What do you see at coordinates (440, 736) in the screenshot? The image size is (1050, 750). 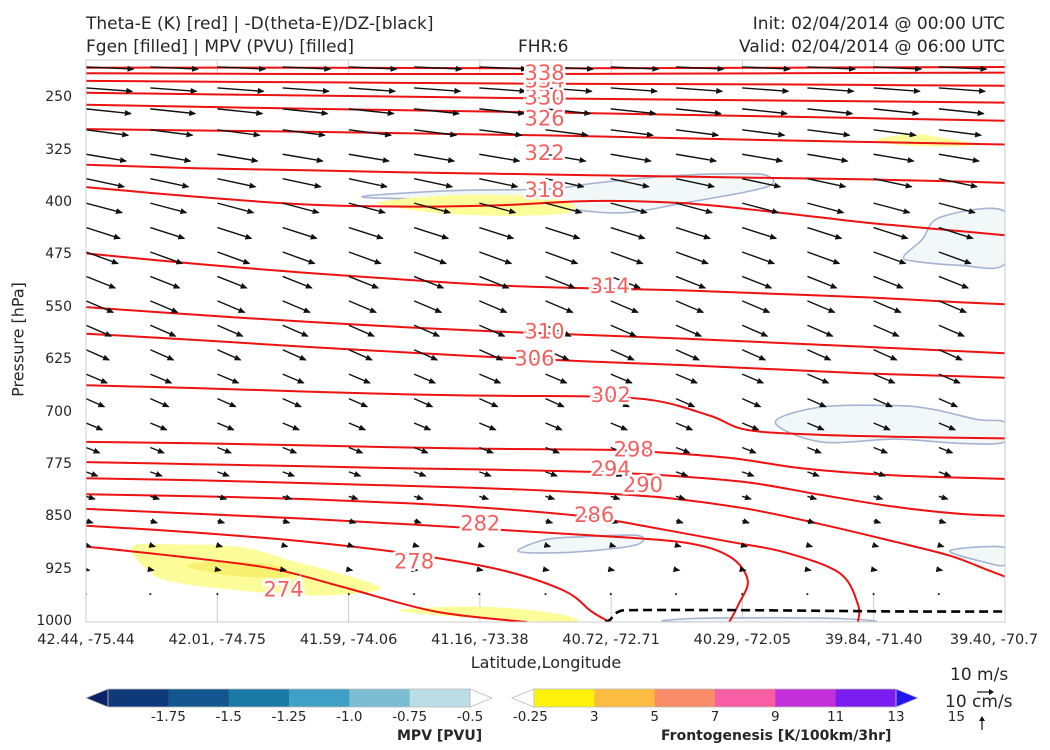 I see `mpv-colorbar-label: MPV [PVU]` at bounding box center [440, 736].